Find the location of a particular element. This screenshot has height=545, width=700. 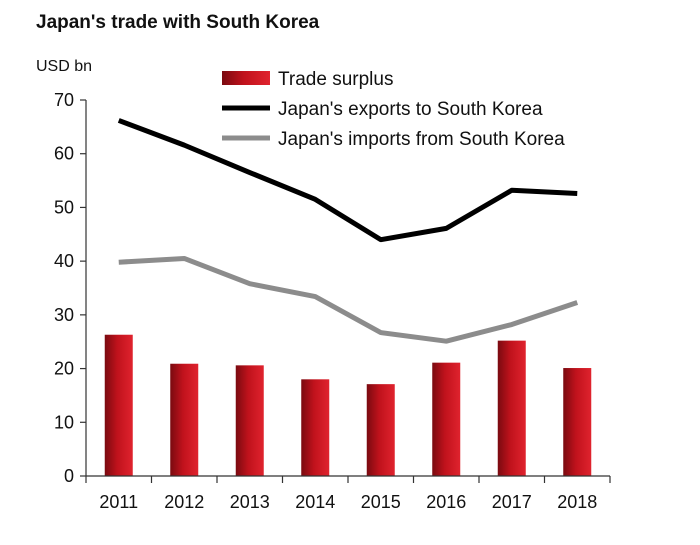

y-tick-label: 20 is located at coordinates (64, 369).